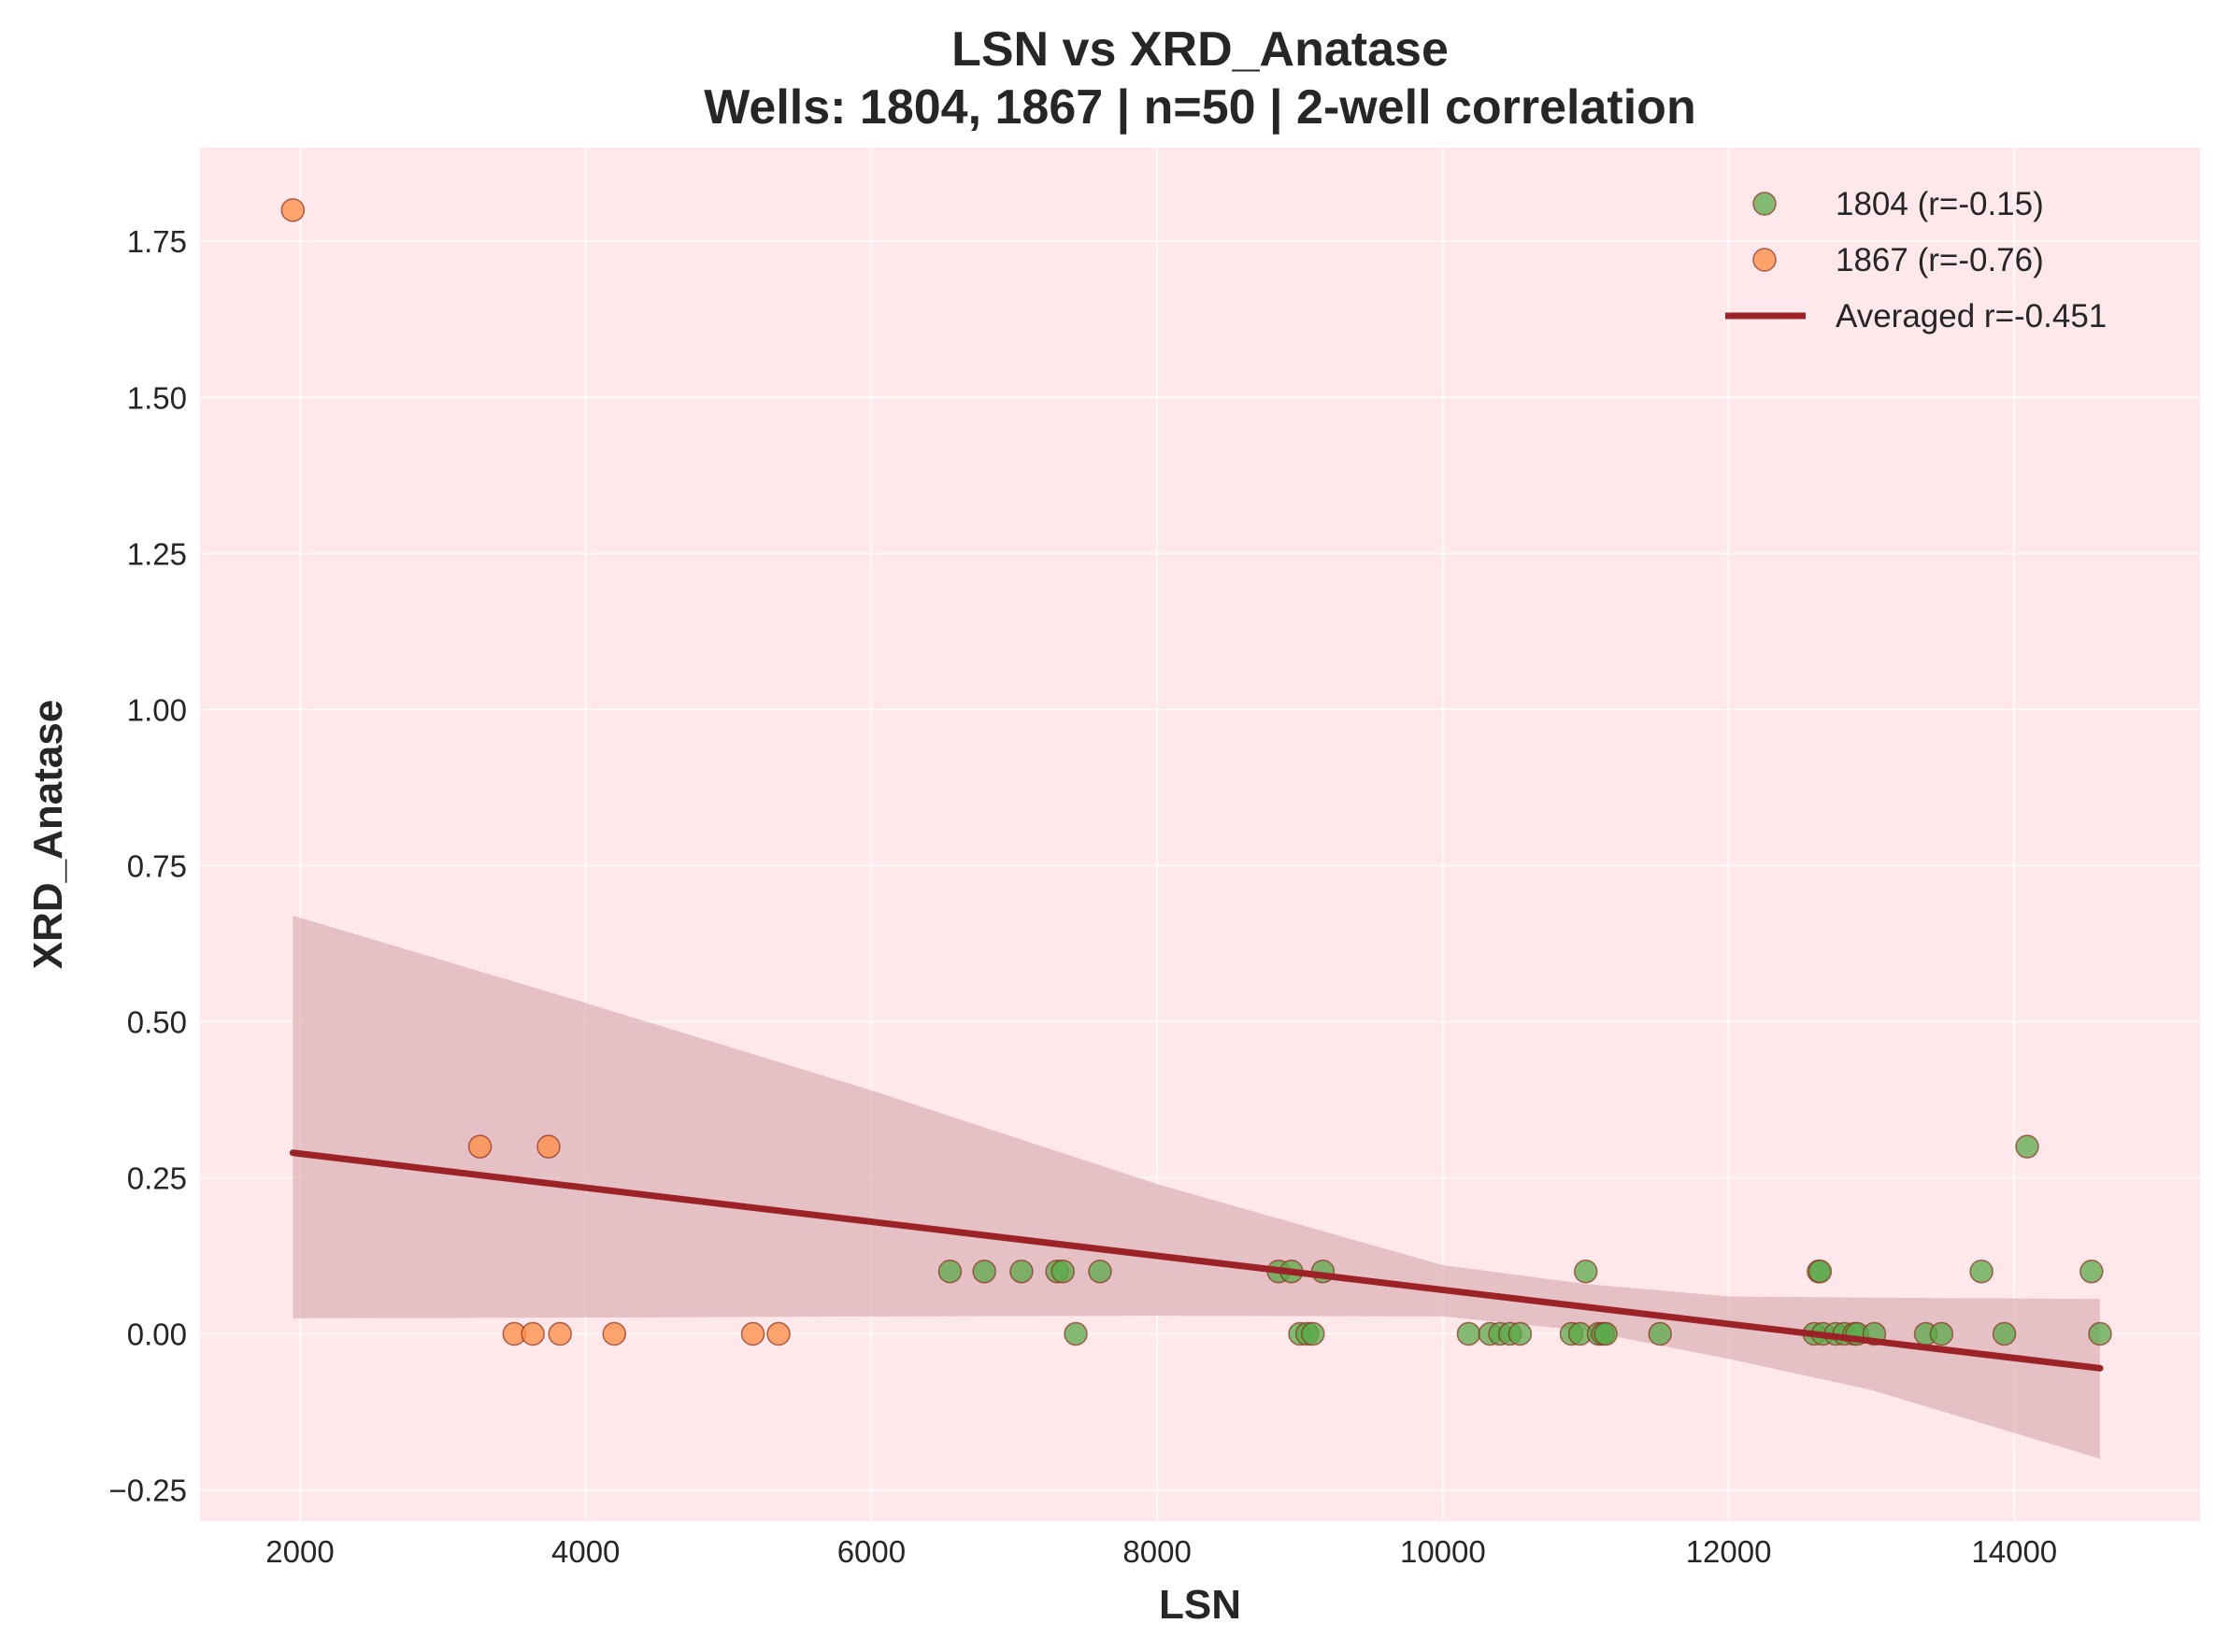 This screenshot has width=2215, height=1652. I want to click on y-tick-label: −0.25, so click(149, 1491).